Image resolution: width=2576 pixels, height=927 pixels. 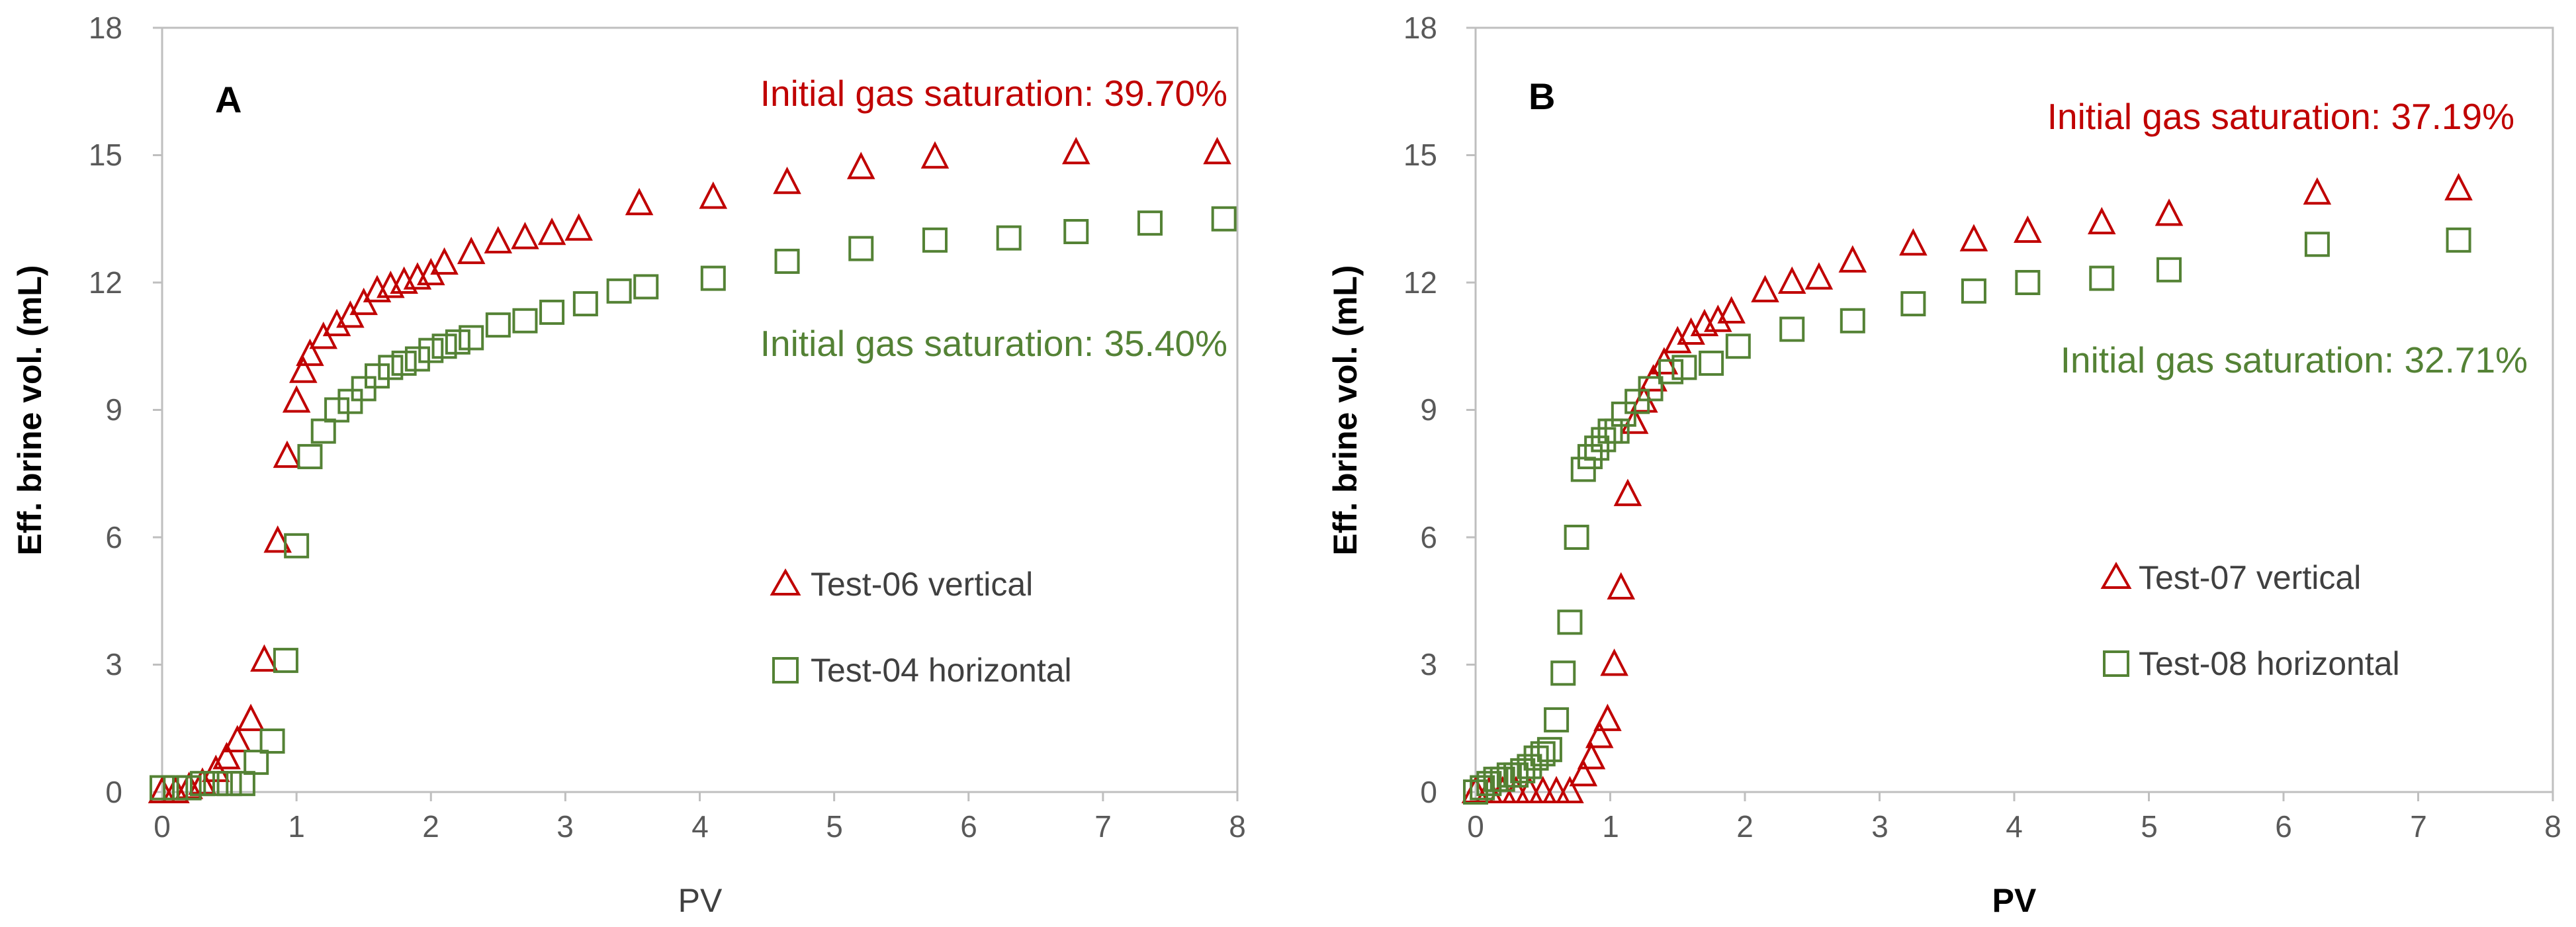 What do you see at coordinates (922, 584) in the screenshot?
I see `legend-label: Test-06 vertical` at bounding box center [922, 584].